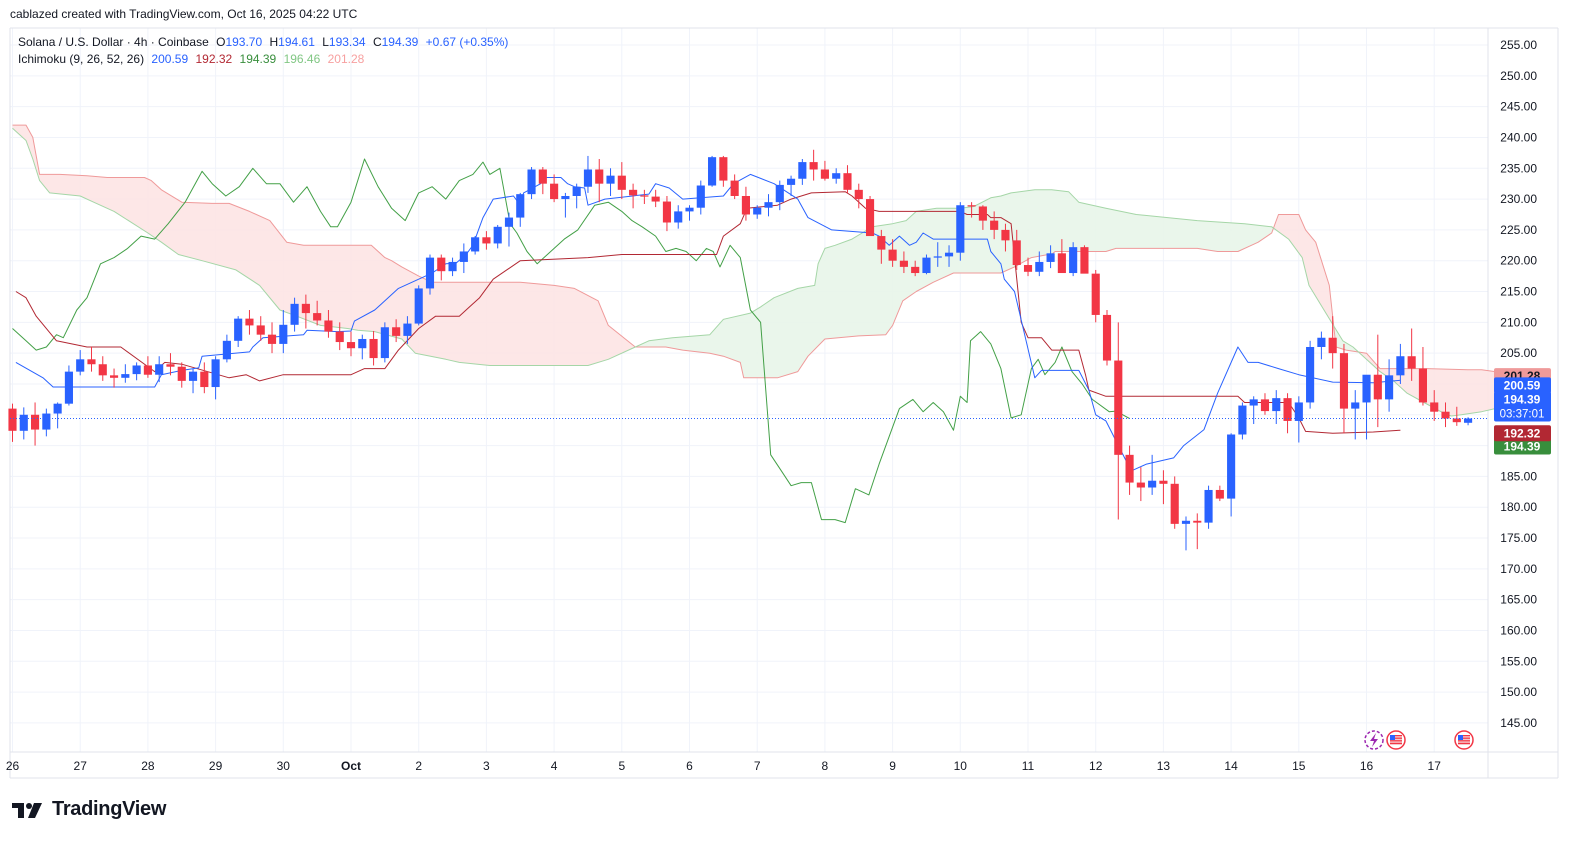 The height and width of the screenshot is (853, 1595). What do you see at coordinates (723, 766) in the screenshot?
I see `time-axis: 26 27 28 29 30 Oct 2 3 4 5 6 7 8 9 10 11 12 13 14 15 16 17` at bounding box center [723, 766].